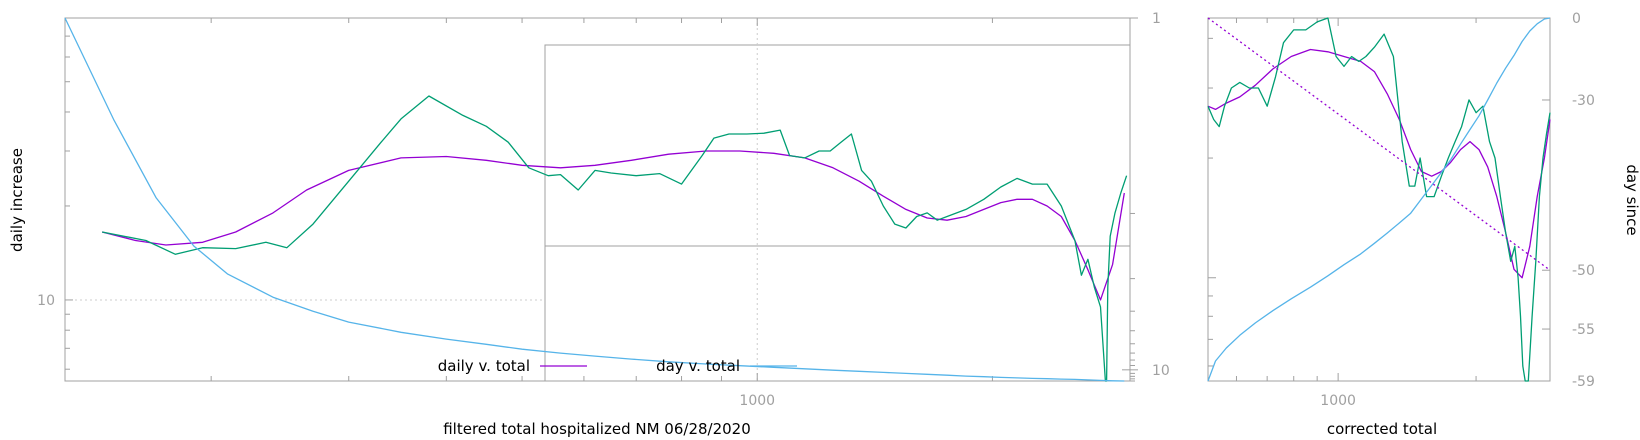 The image size is (1640, 440). Describe the element at coordinates (698, 366) in the screenshot. I see `legend-label-day: day v. total` at that location.